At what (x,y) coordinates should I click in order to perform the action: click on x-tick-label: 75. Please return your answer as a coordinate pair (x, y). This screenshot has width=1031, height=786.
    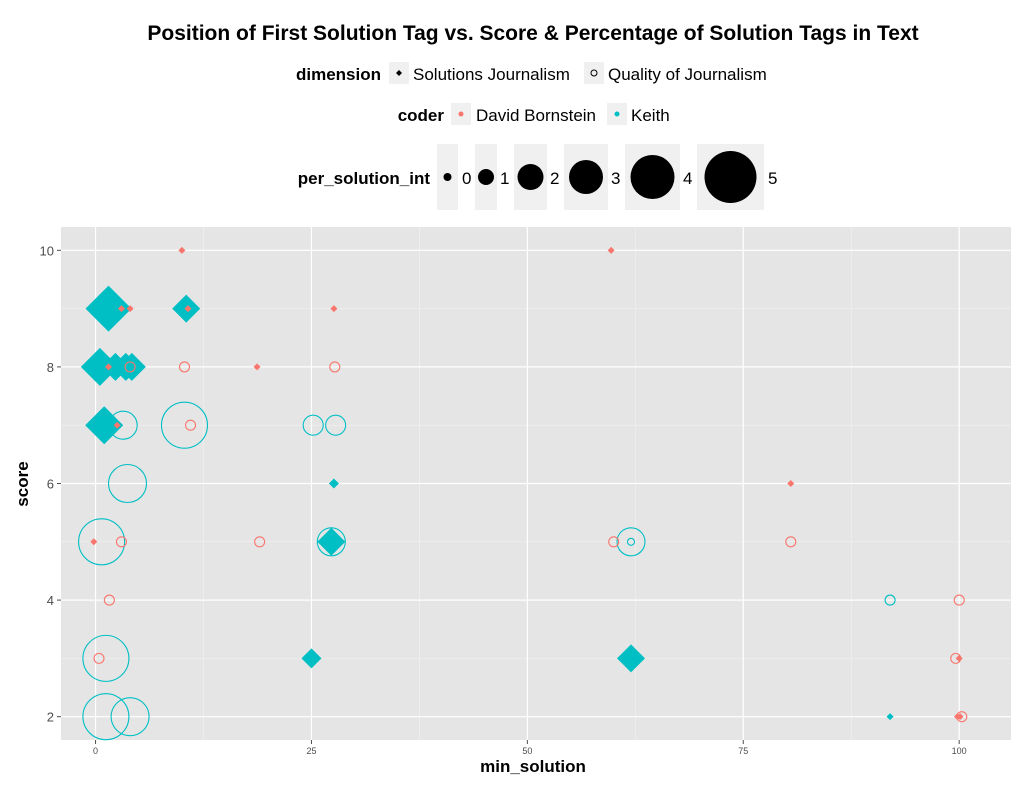
    Looking at the image, I should click on (743, 751).